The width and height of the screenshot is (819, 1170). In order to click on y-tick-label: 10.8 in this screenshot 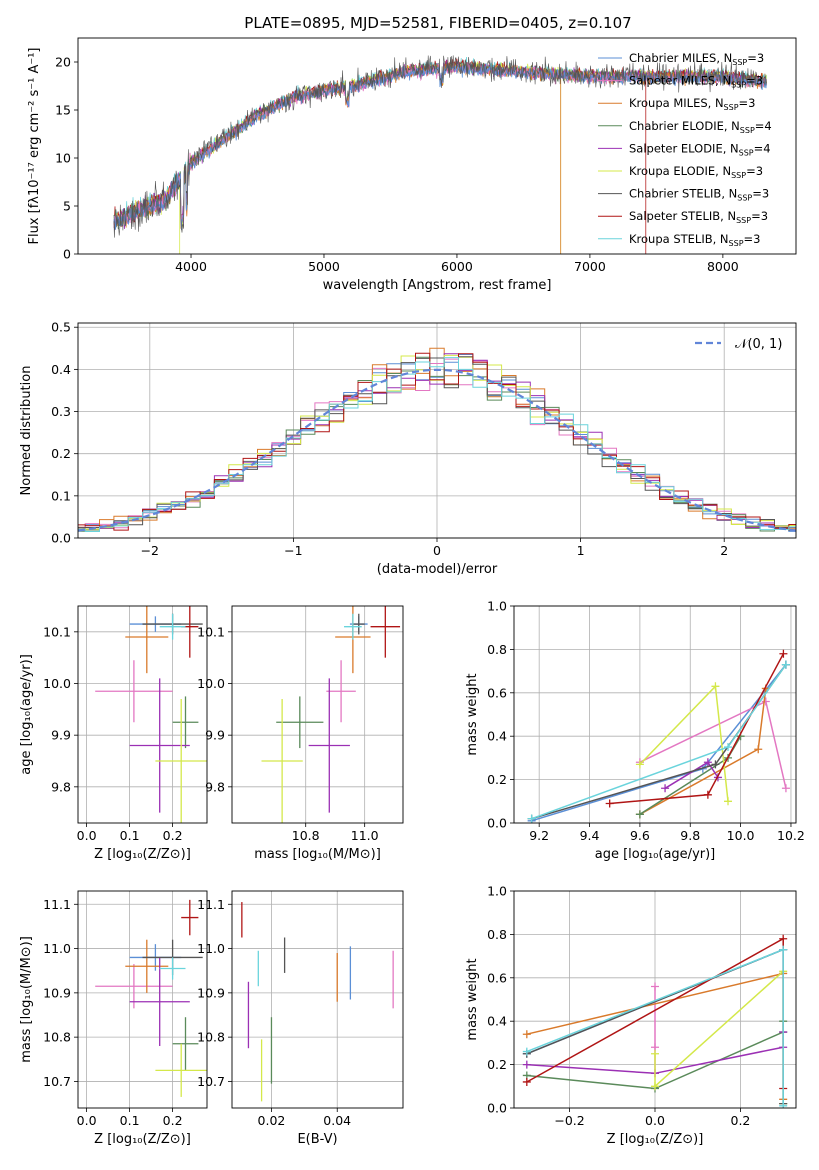, I will do `click(57, 1037)`.